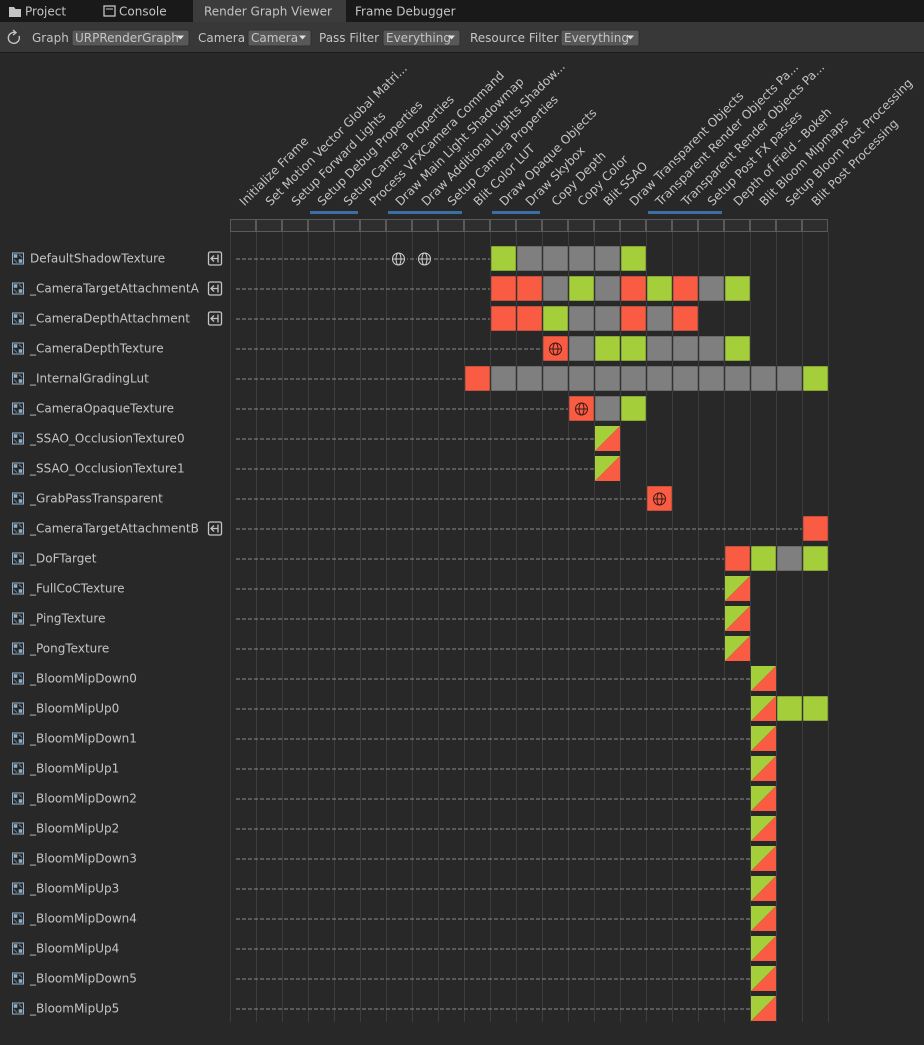 This screenshot has height=1045, width=924. Describe the element at coordinates (89, 379) in the screenshot. I see `resource-name: _InternalGradingLut` at that location.